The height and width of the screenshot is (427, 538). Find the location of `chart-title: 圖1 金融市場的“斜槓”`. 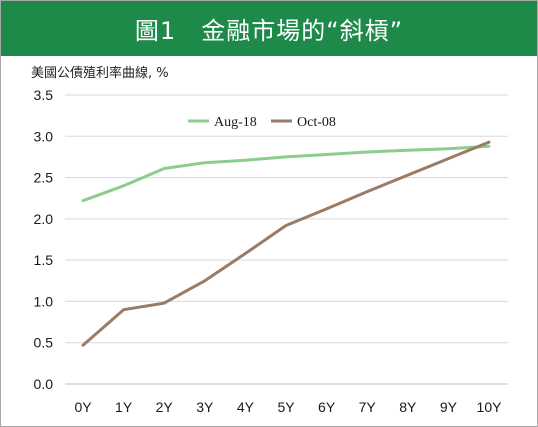

chart-title: 圖1 金融市場的“斜槓” is located at coordinates (269, 31).